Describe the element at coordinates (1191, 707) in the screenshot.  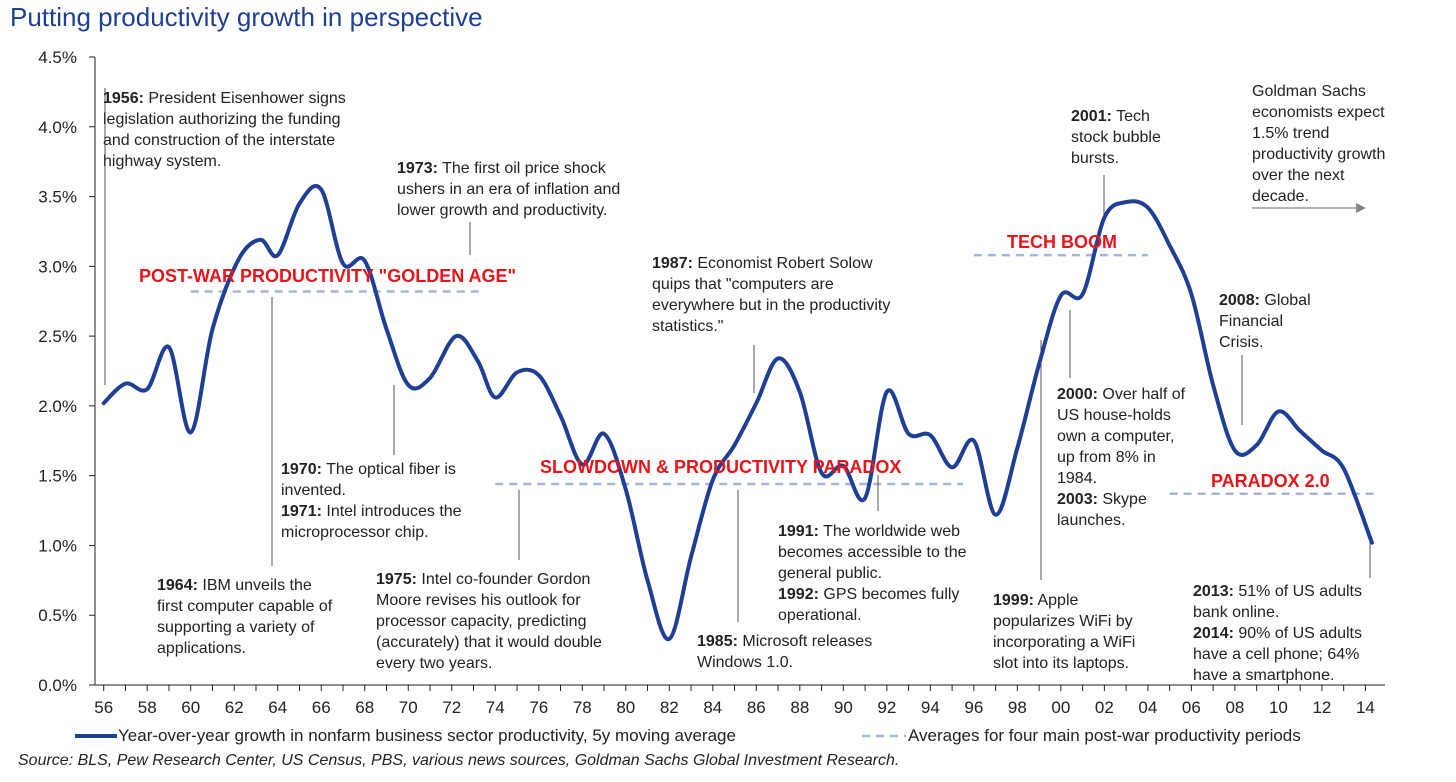
I see `x-tick-label: 06` at that location.